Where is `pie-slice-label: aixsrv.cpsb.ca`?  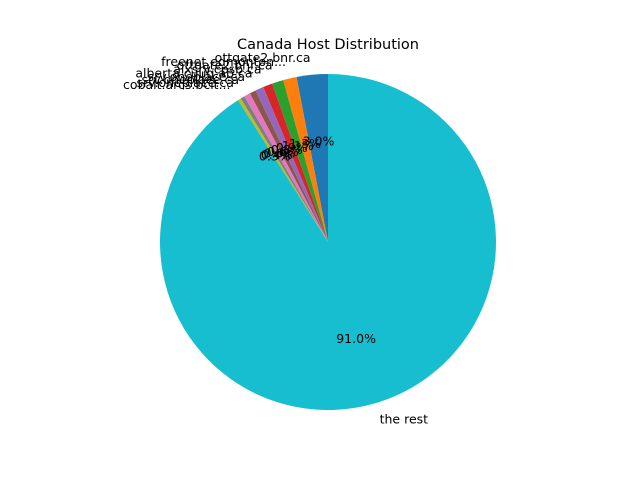 pie-slice-label: aixsrv.cpsb.ca is located at coordinates (217, 69).